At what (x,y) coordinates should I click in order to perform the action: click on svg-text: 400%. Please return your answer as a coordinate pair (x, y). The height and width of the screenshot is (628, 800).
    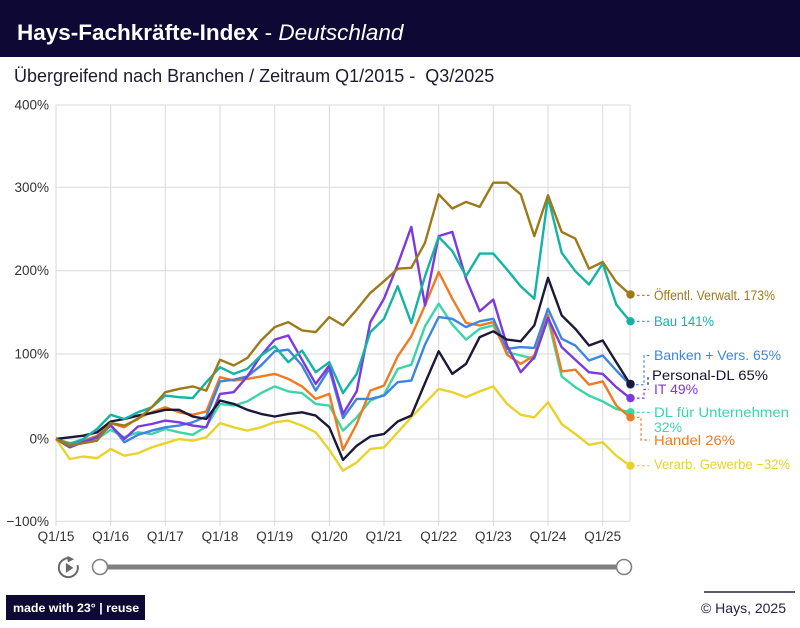
    Looking at the image, I should click on (31, 105).